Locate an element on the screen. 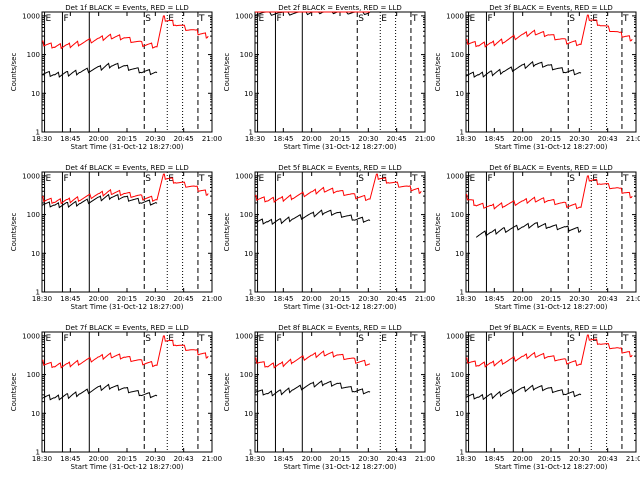  series-lld-line is located at coordinates (125, 352).